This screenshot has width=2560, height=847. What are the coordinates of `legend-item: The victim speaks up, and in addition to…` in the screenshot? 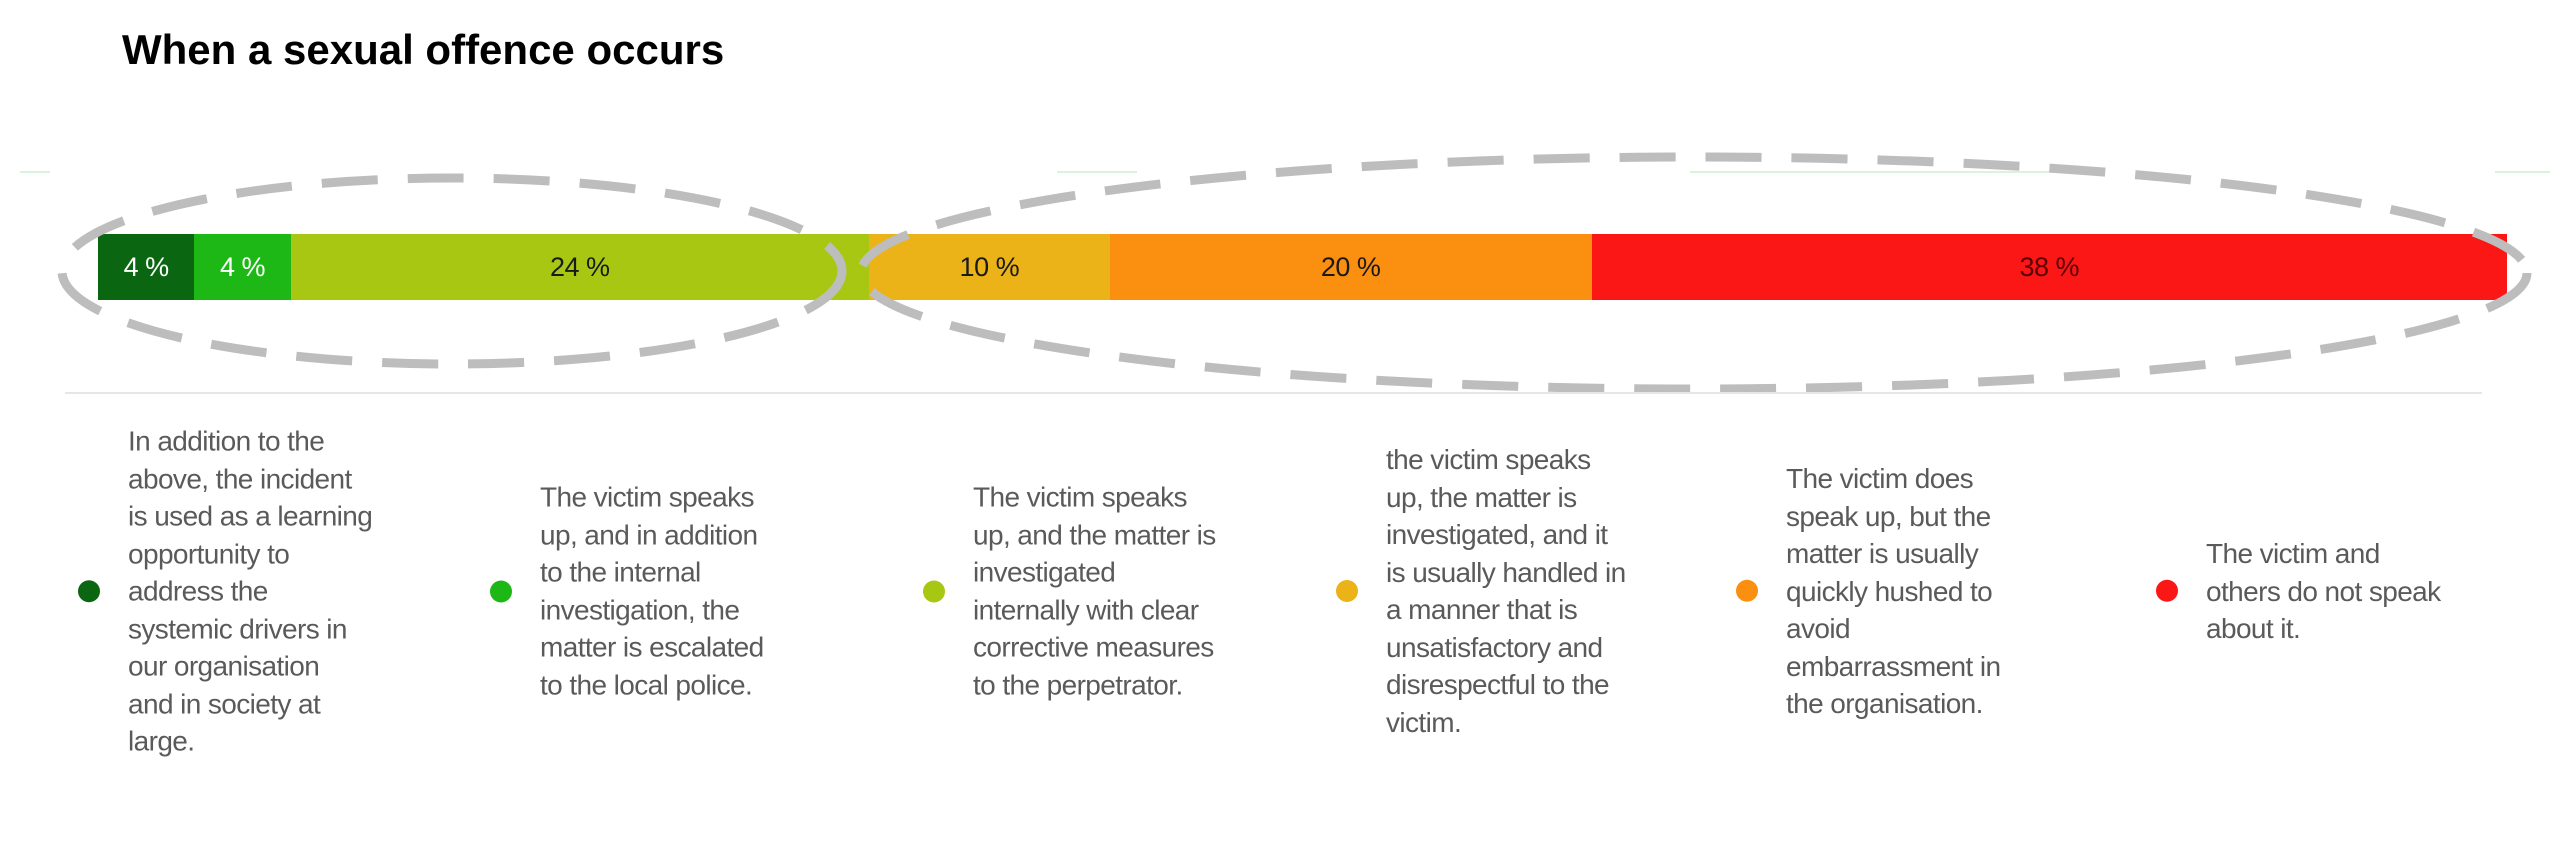 It's located at (627, 591).